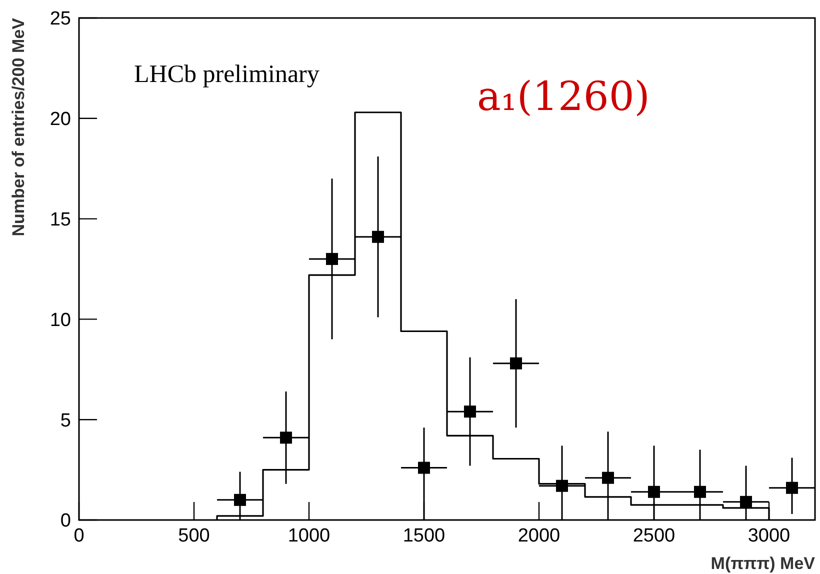  I want to click on x-tick-label: 1000, so click(309, 535).